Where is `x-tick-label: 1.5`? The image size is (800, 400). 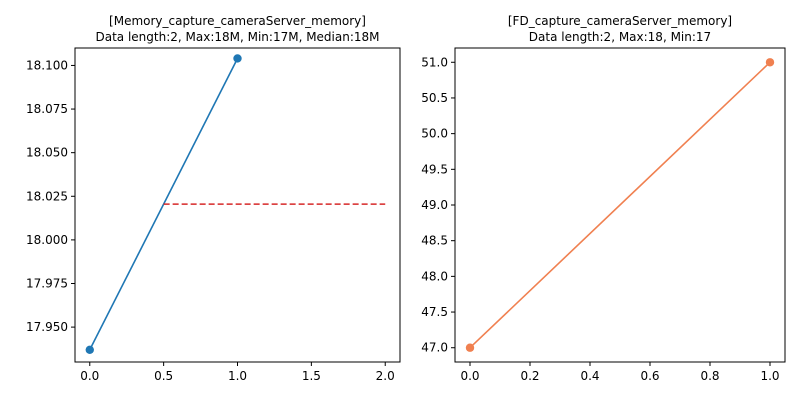
x-tick-label: 1.5 is located at coordinates (311, 376).